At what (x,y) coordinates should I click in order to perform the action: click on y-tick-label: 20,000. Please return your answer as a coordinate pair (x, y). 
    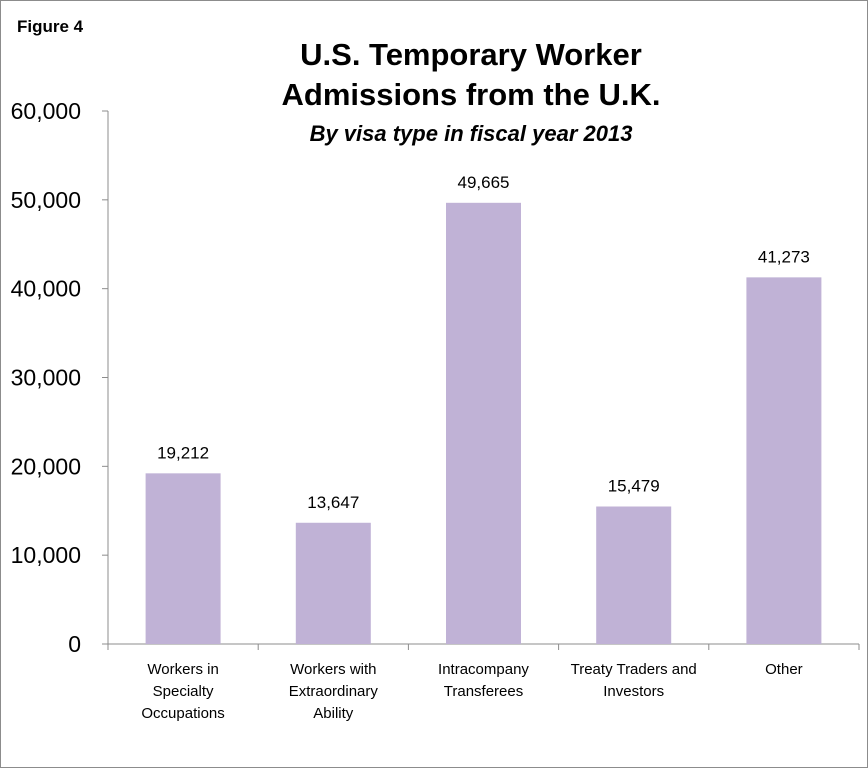
    Looking at the image, I should click on (46, 466).